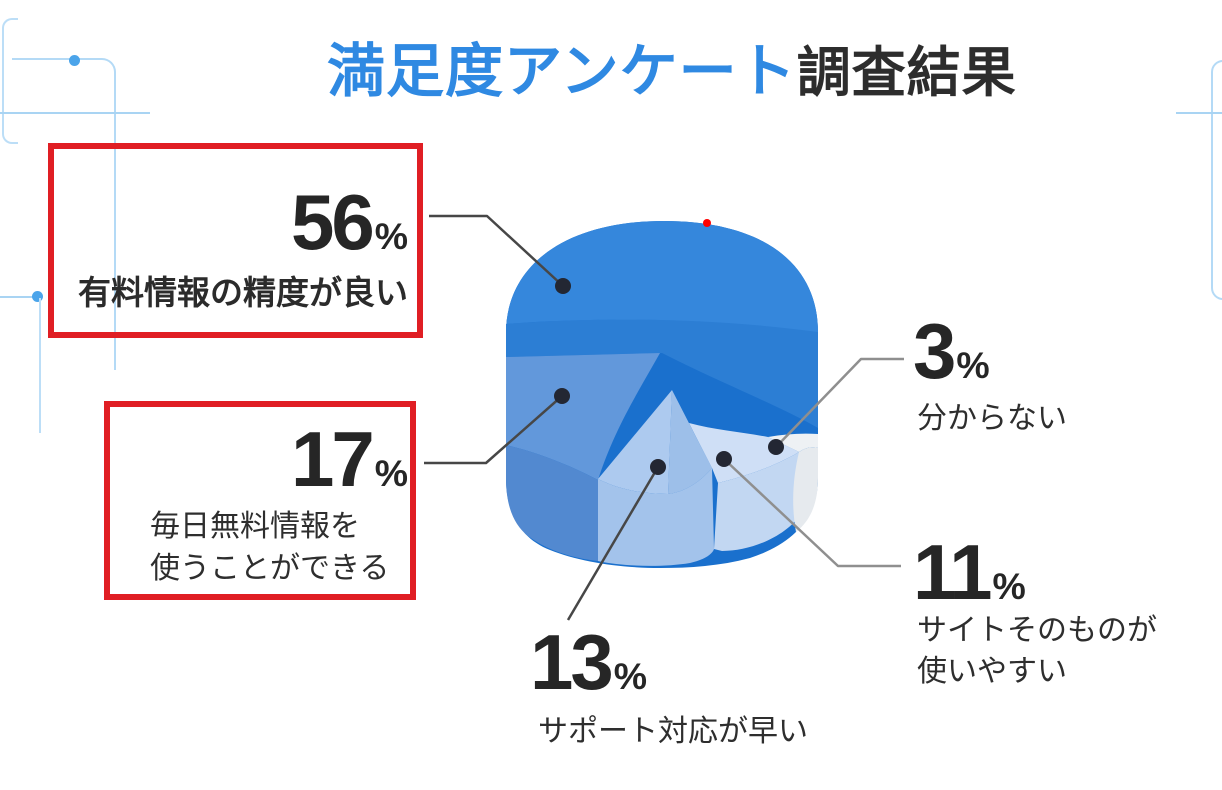 The width and height of the screenshot is (1222, 790). Describe the element at coordinates (656, 517) in the screenshot. I see `slice-13-front` at that location.